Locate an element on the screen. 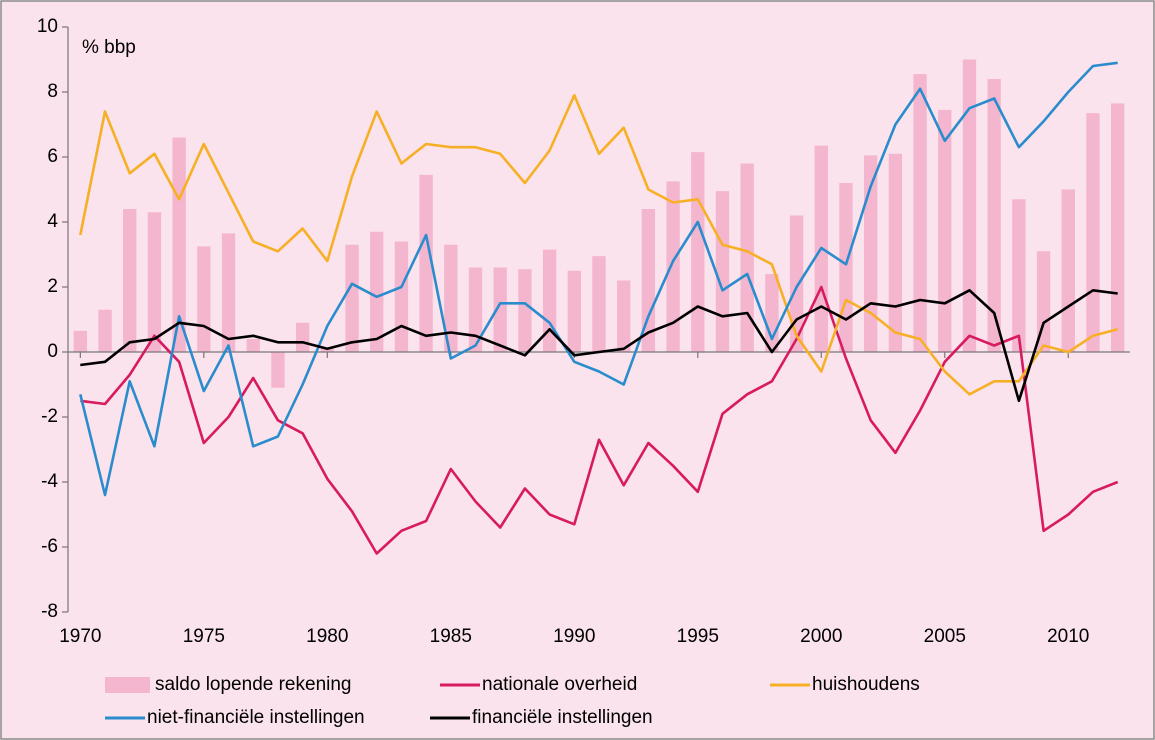 The image size is (1155, 740). y-tick-label: -8 is located at coordinates (49, 611).